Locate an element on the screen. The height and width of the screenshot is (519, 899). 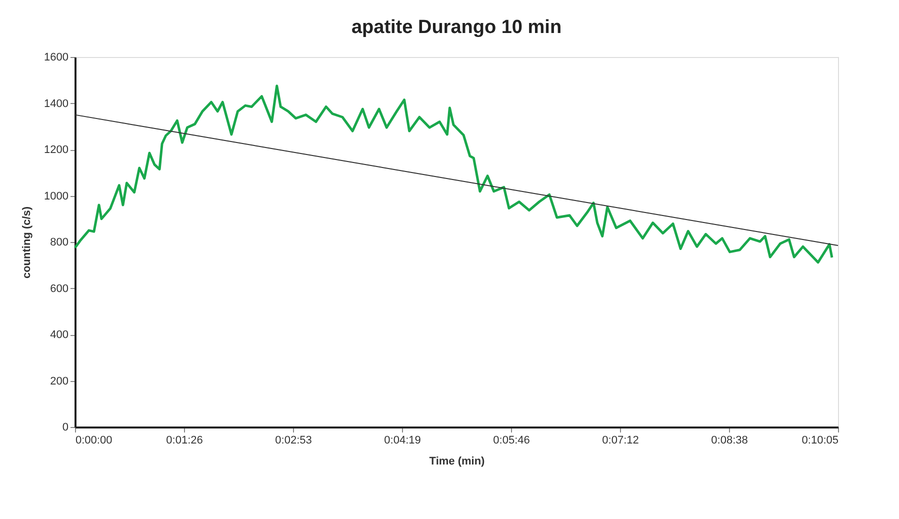
y-tick-label: 600 is located at coordinates (59, 288).